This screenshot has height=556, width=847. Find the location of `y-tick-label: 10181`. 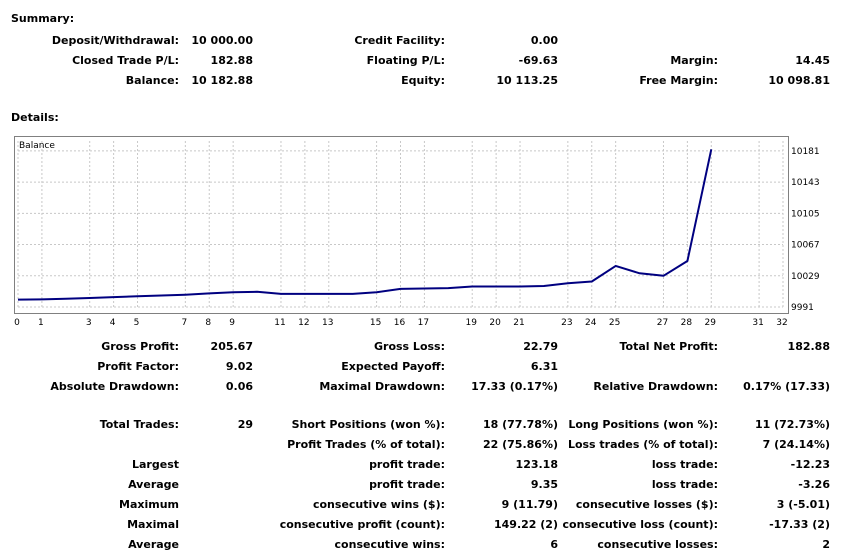

y-tick-label: 10181 is located at coordinates (805, 152).